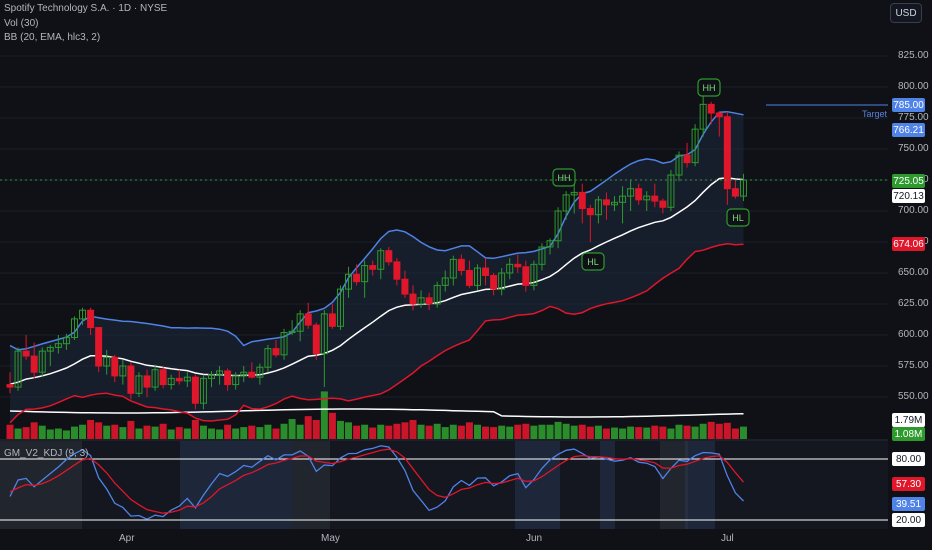  Describe the element at coordinates (46, 453) in the screenshot. I see `oscillator-legend: GM_V2_KDJ (9, 3)` at that location.